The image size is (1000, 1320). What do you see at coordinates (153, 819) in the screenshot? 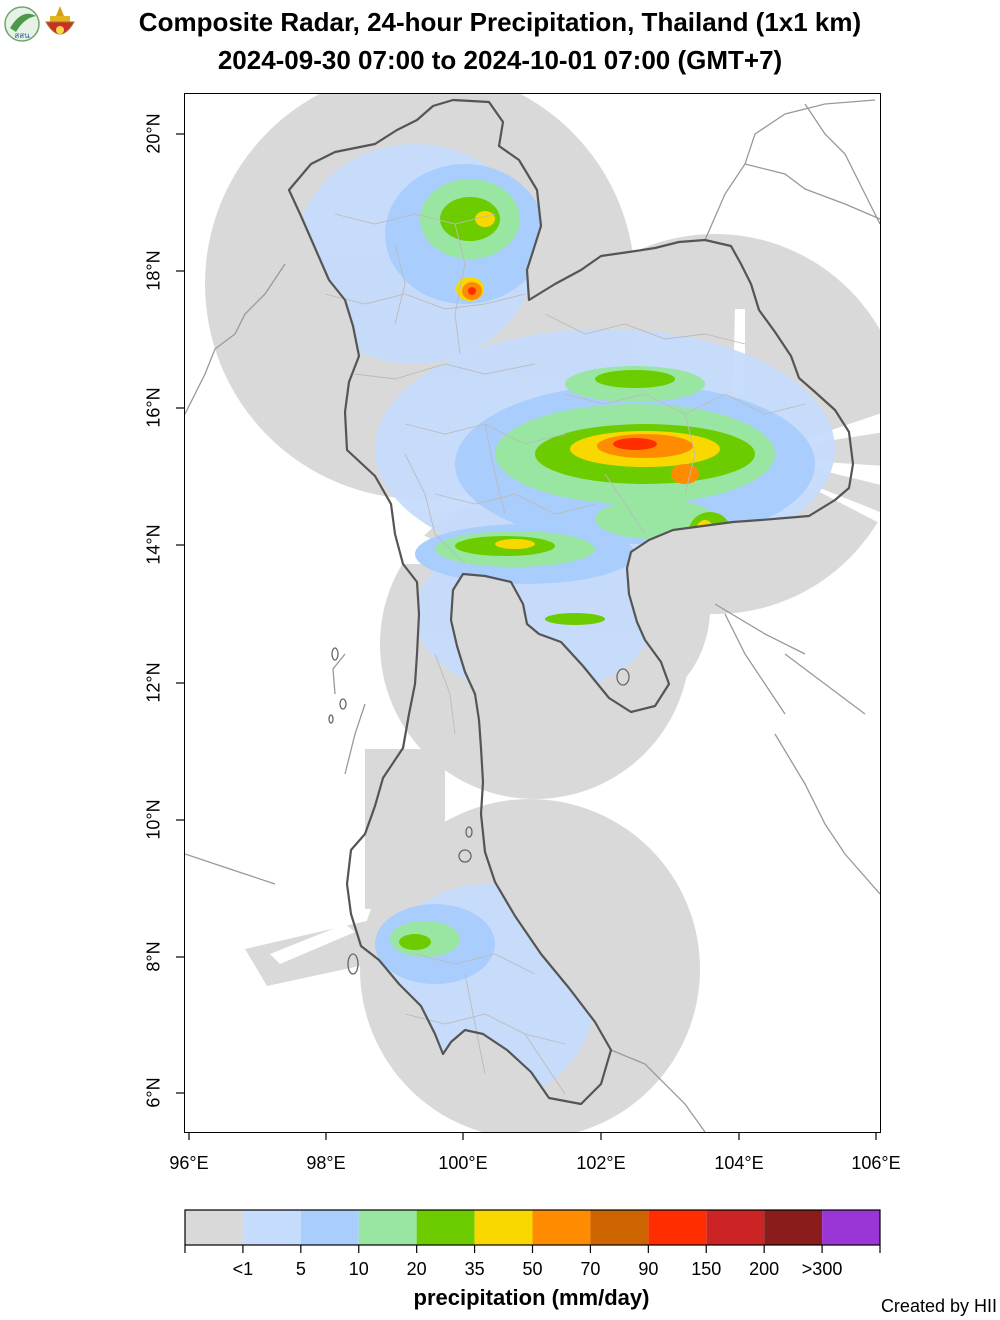
I see `y-tick-label: 10°N` at bounding box center [153, 819].